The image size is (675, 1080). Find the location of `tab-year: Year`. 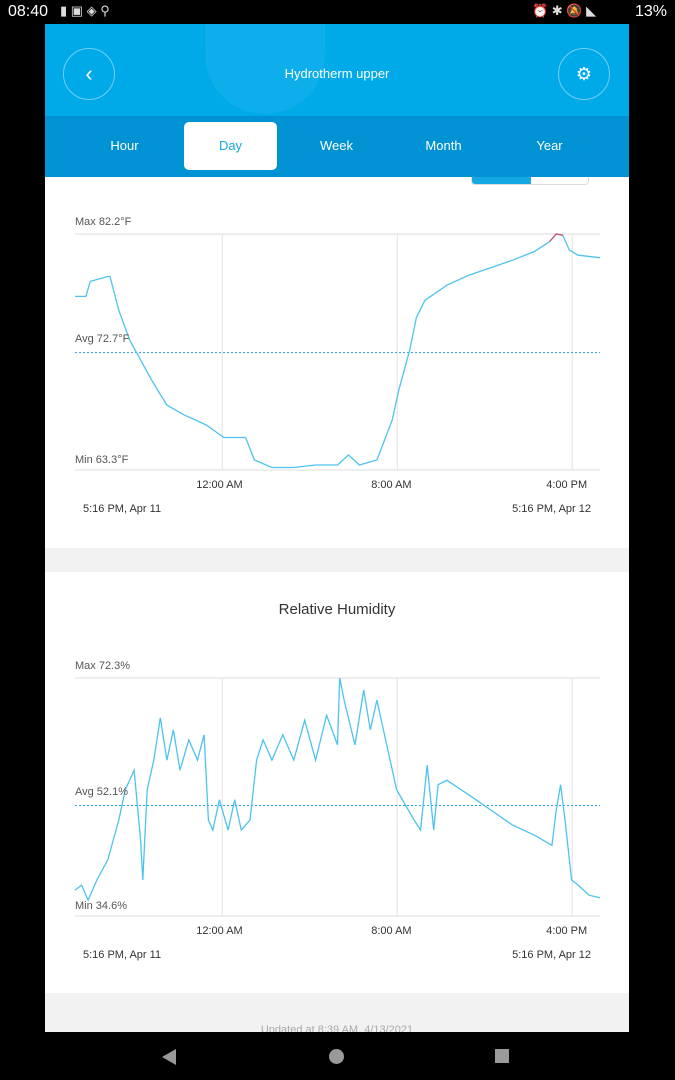

tab-year: Year is located at coordinates (549, 145).